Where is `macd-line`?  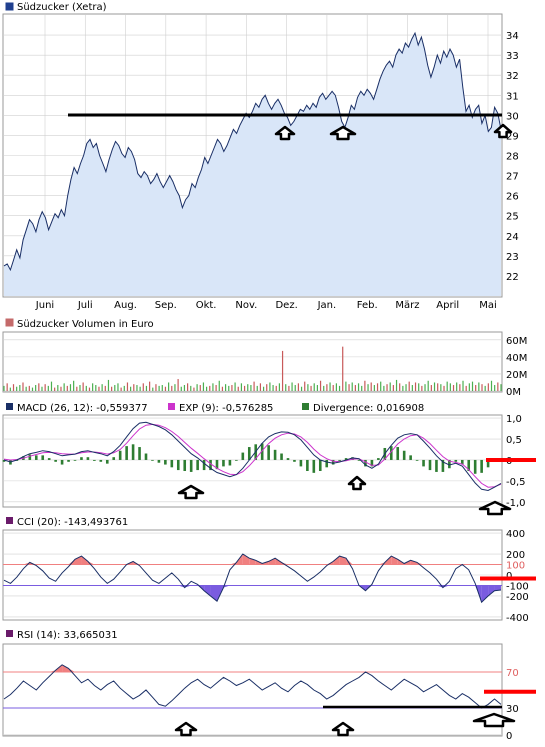 macd-line is located at coordinates (252, 456).